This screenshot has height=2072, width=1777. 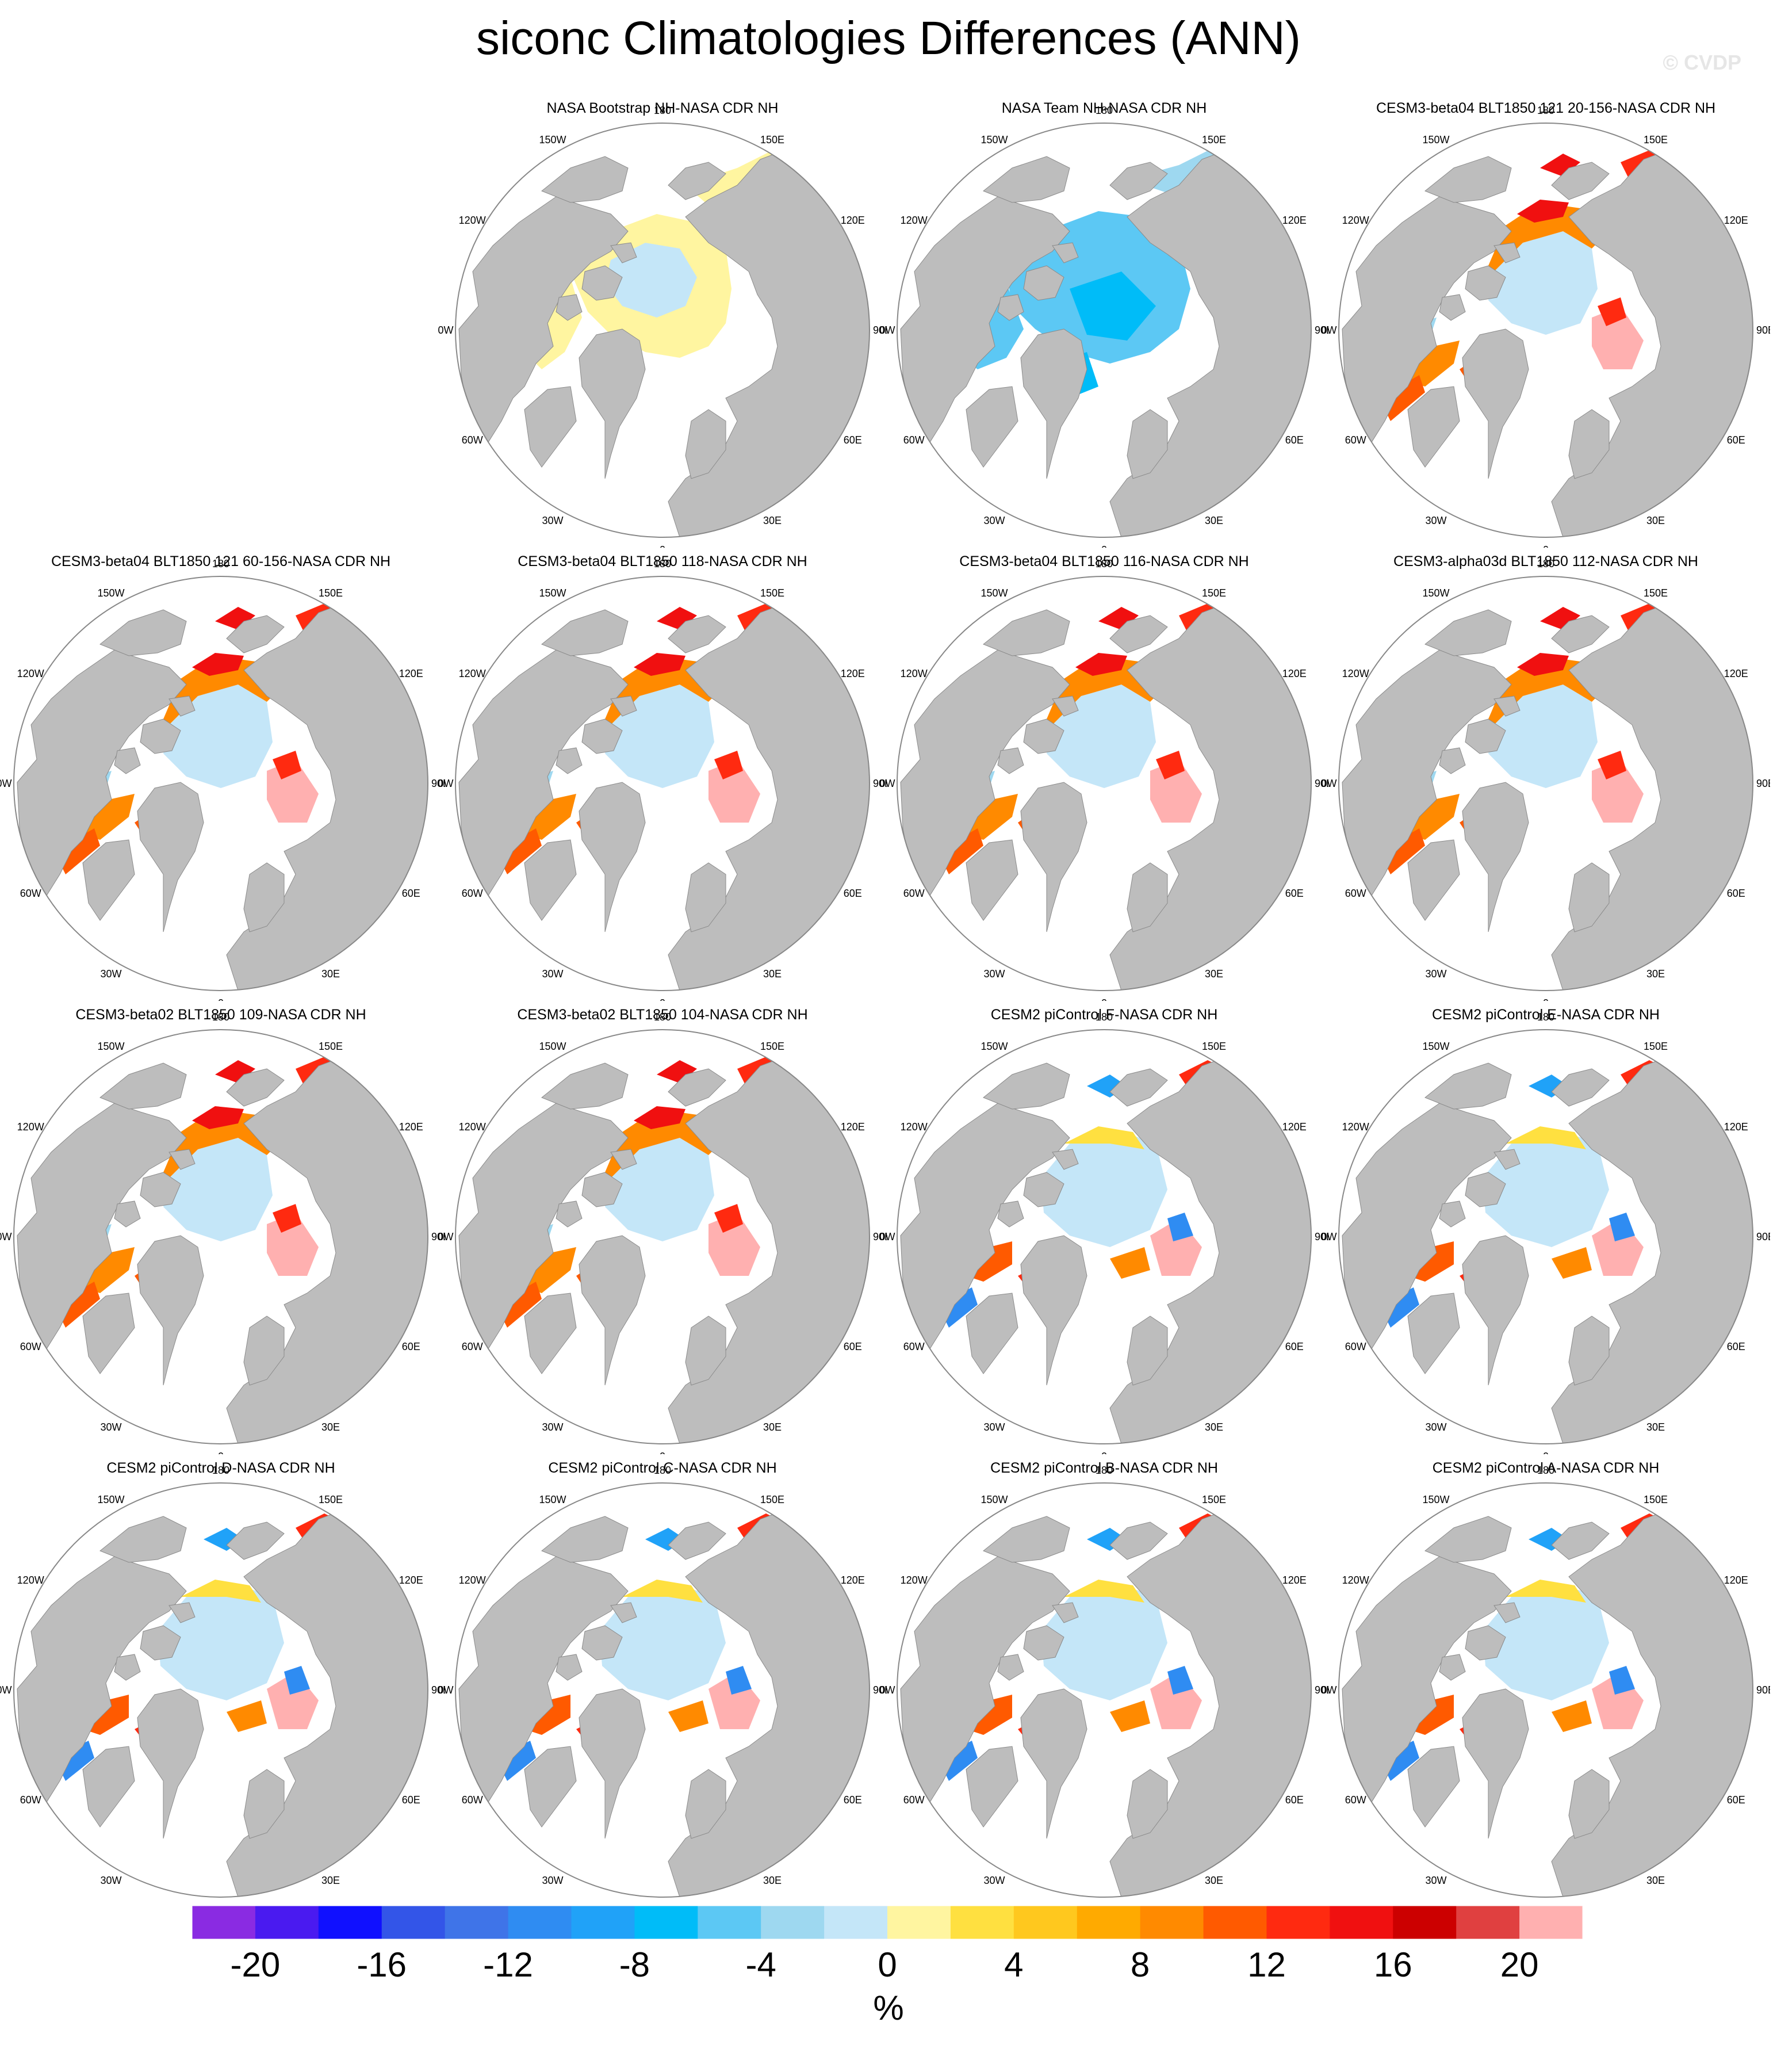 I want to click on panel-title: CESM2 piControl B-NASA CDR NH, so click(x=1104, y=1468).